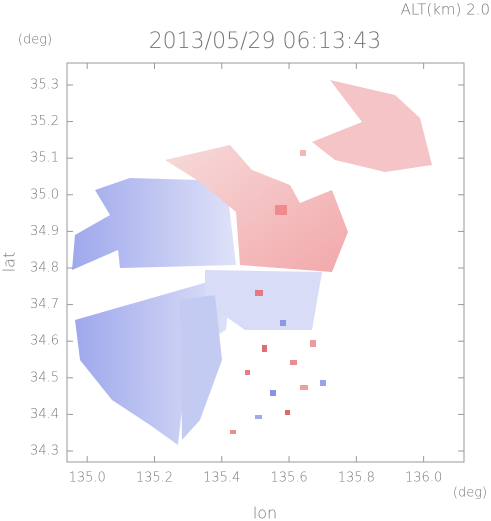 This screenshot has width=491, height=521. Describe the element at coordinates (44, 231) in the screenshot. I see `y-tick-label: 34.9` at that location.